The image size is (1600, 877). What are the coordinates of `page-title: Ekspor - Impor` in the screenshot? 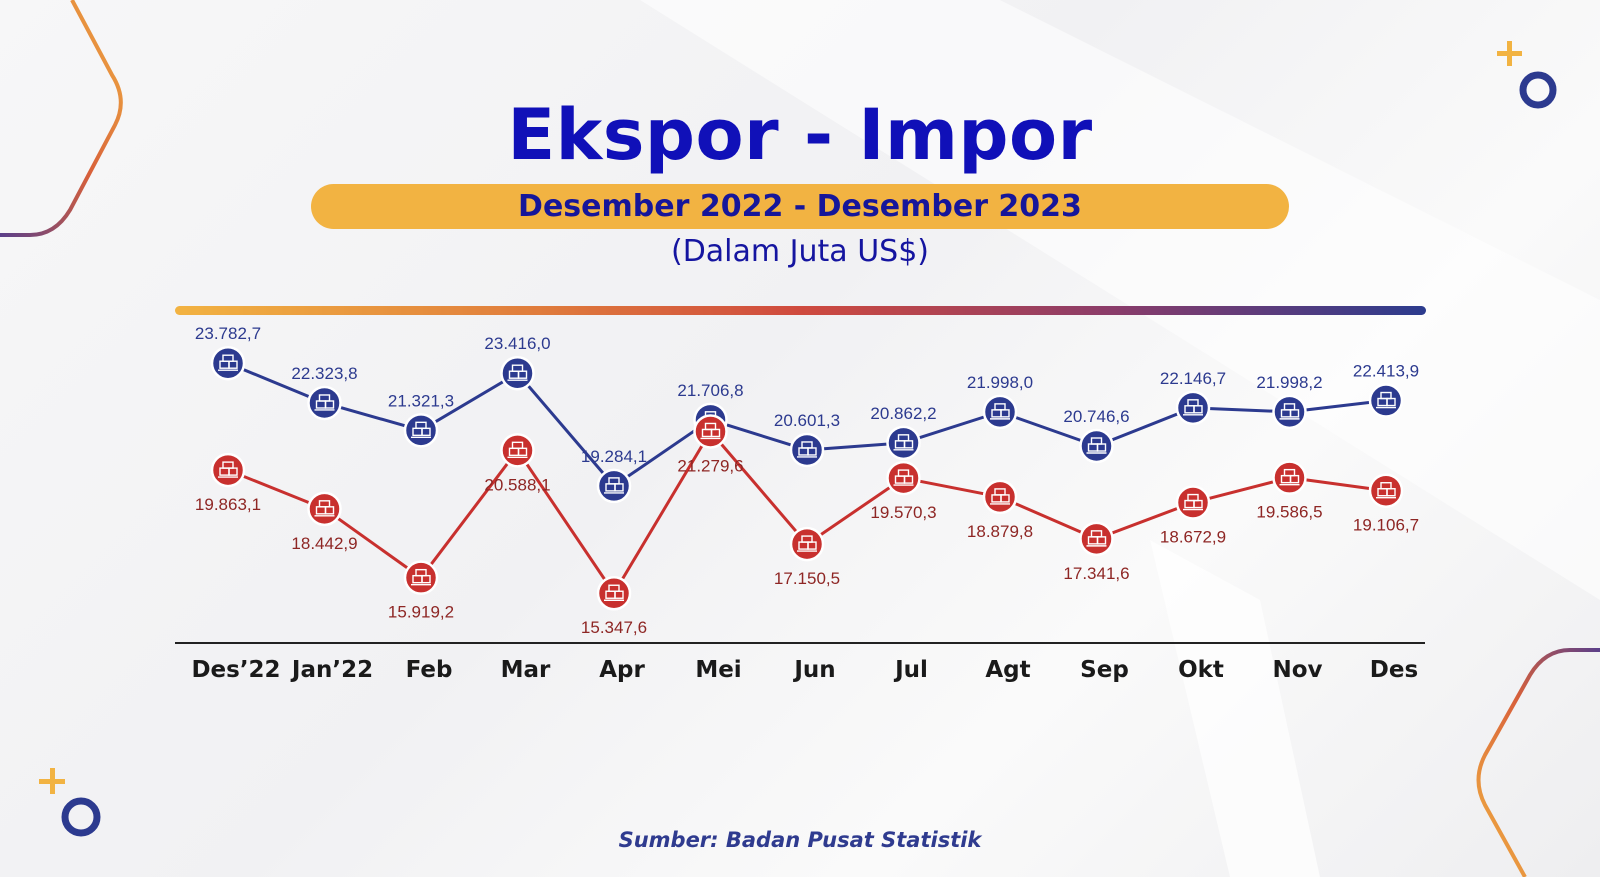 It's located at (800, 135).